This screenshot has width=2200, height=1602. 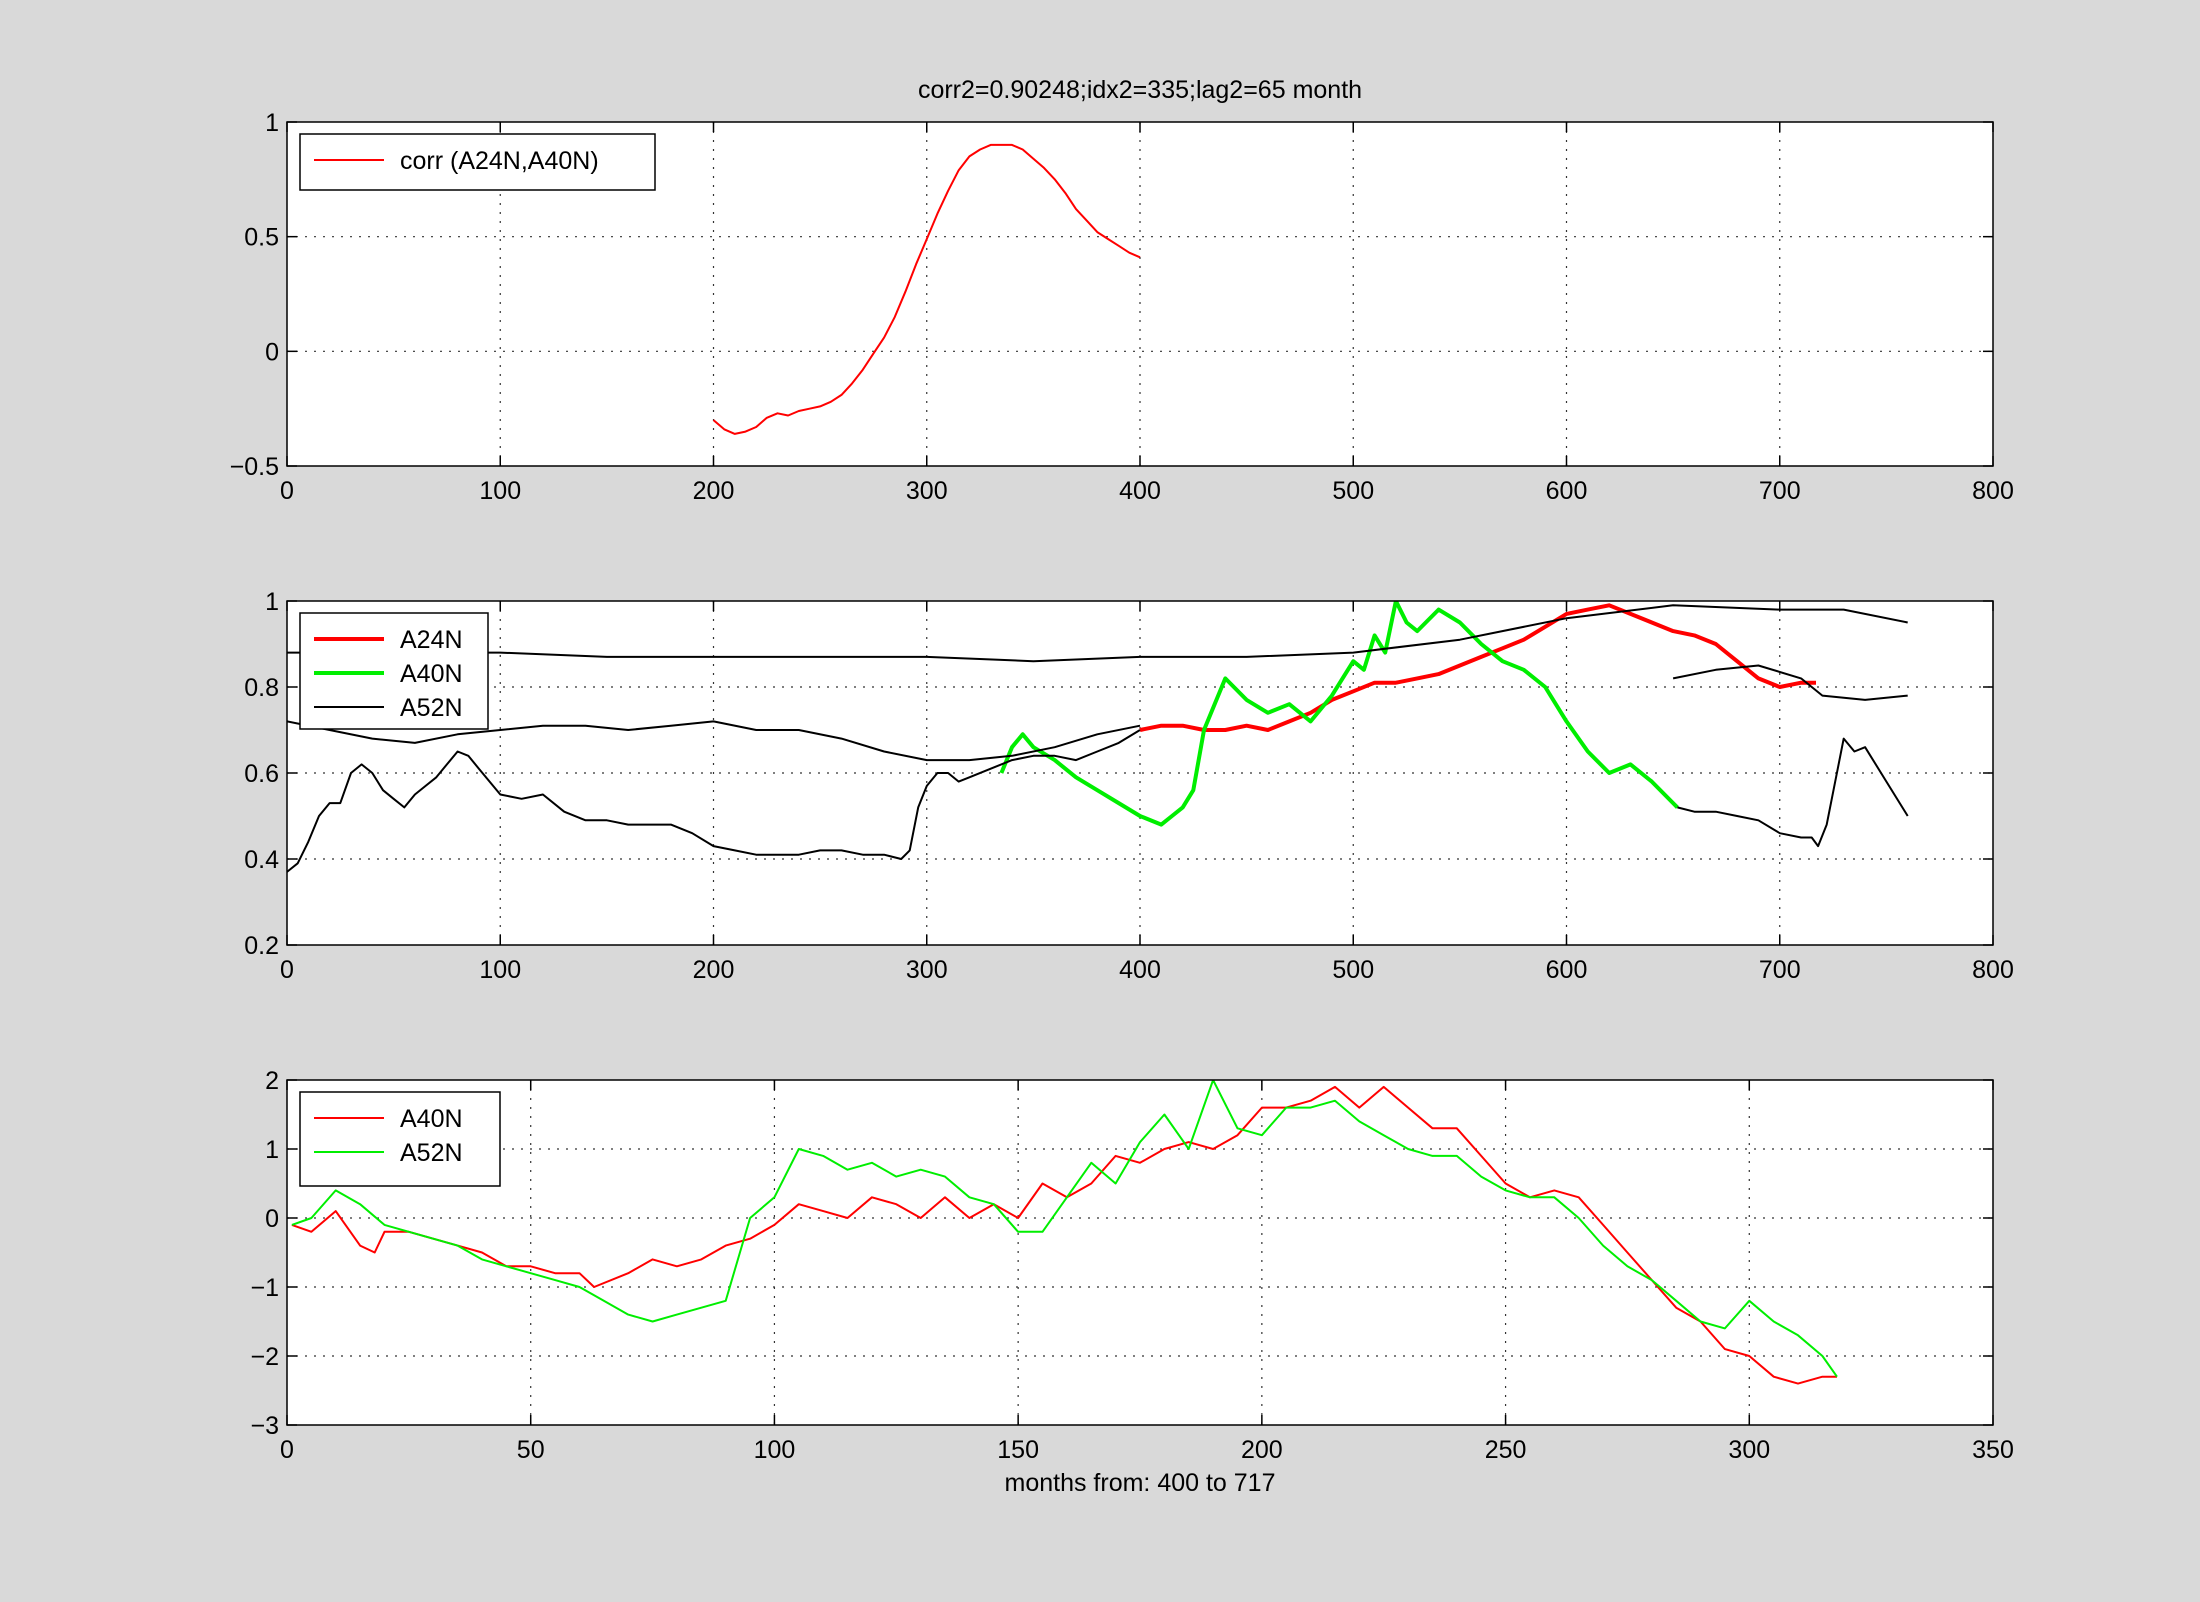 I want to click on x-tick-label: 150, so click(x=1018, y=1450).